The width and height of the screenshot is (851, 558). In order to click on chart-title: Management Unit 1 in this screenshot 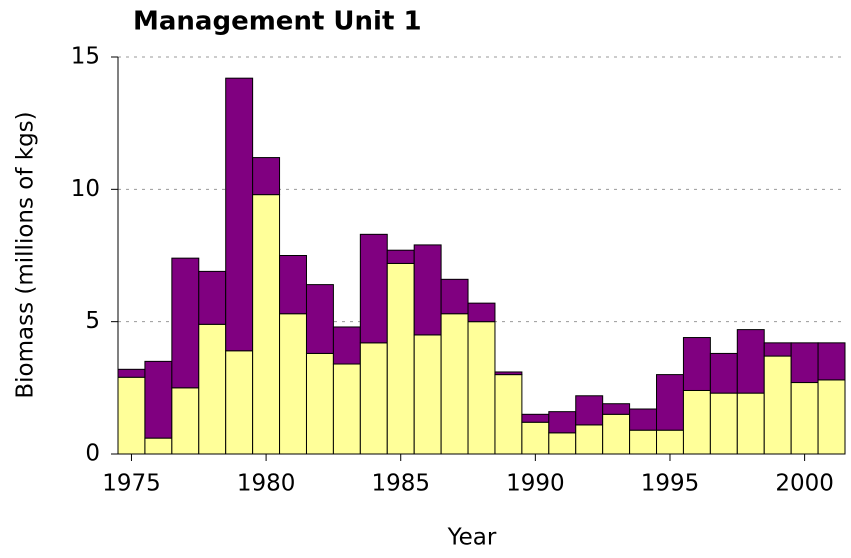, I will do `click(277, 22)`.